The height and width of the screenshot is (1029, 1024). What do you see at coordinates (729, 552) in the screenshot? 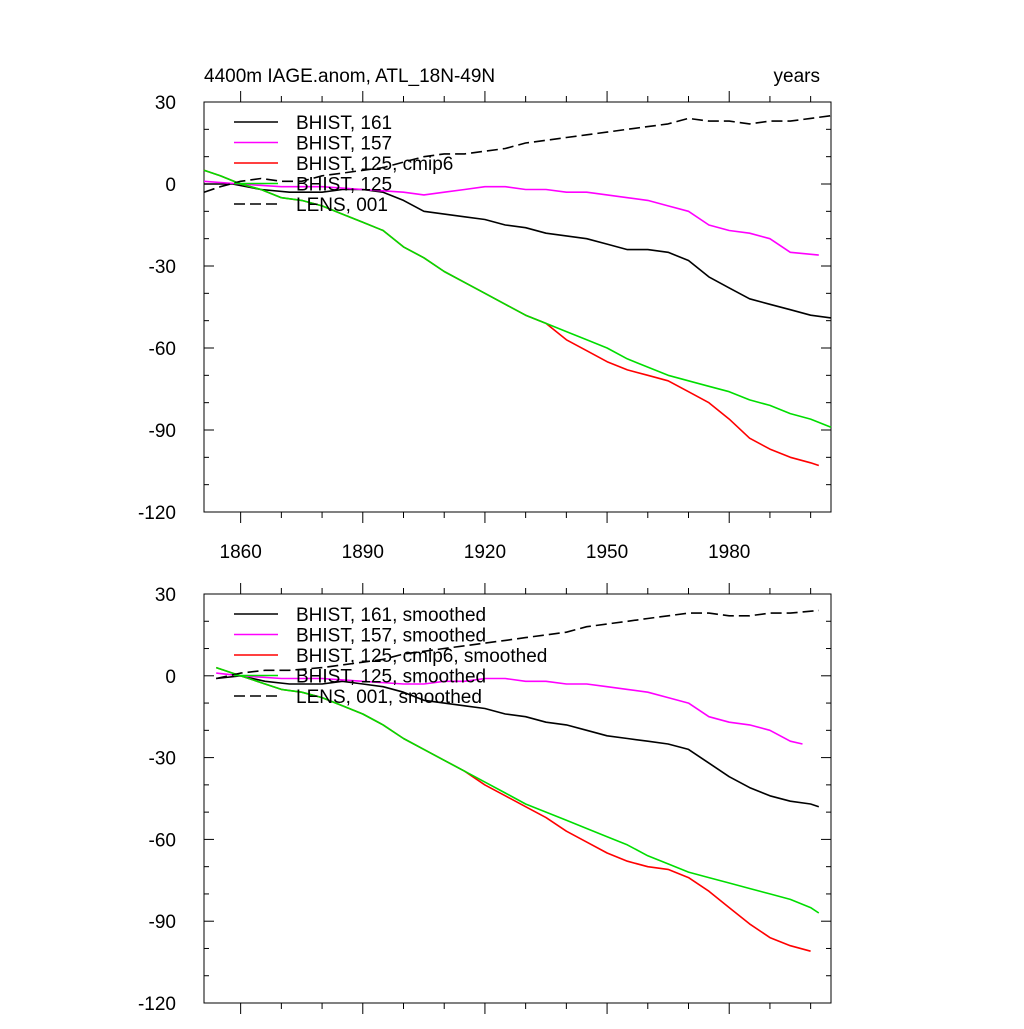
I see `x-tick-label: 1980` at bounding box center [729, 552].